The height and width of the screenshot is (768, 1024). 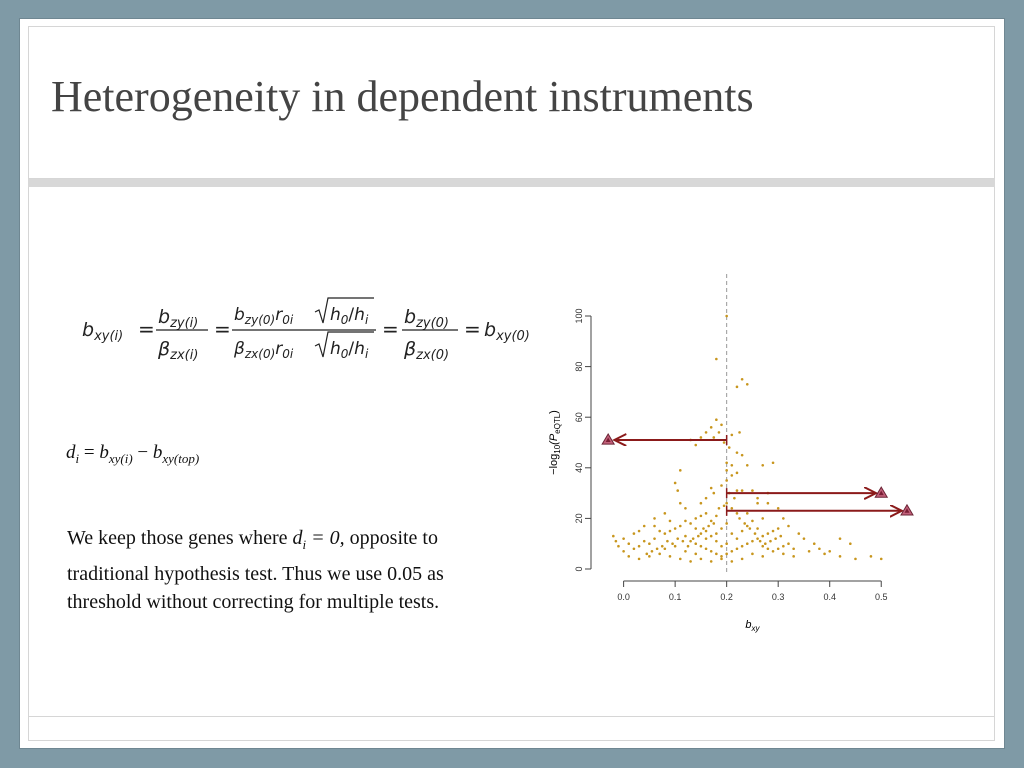 I want to click on y-label-sub1: 10, so click(x=557, y=448).